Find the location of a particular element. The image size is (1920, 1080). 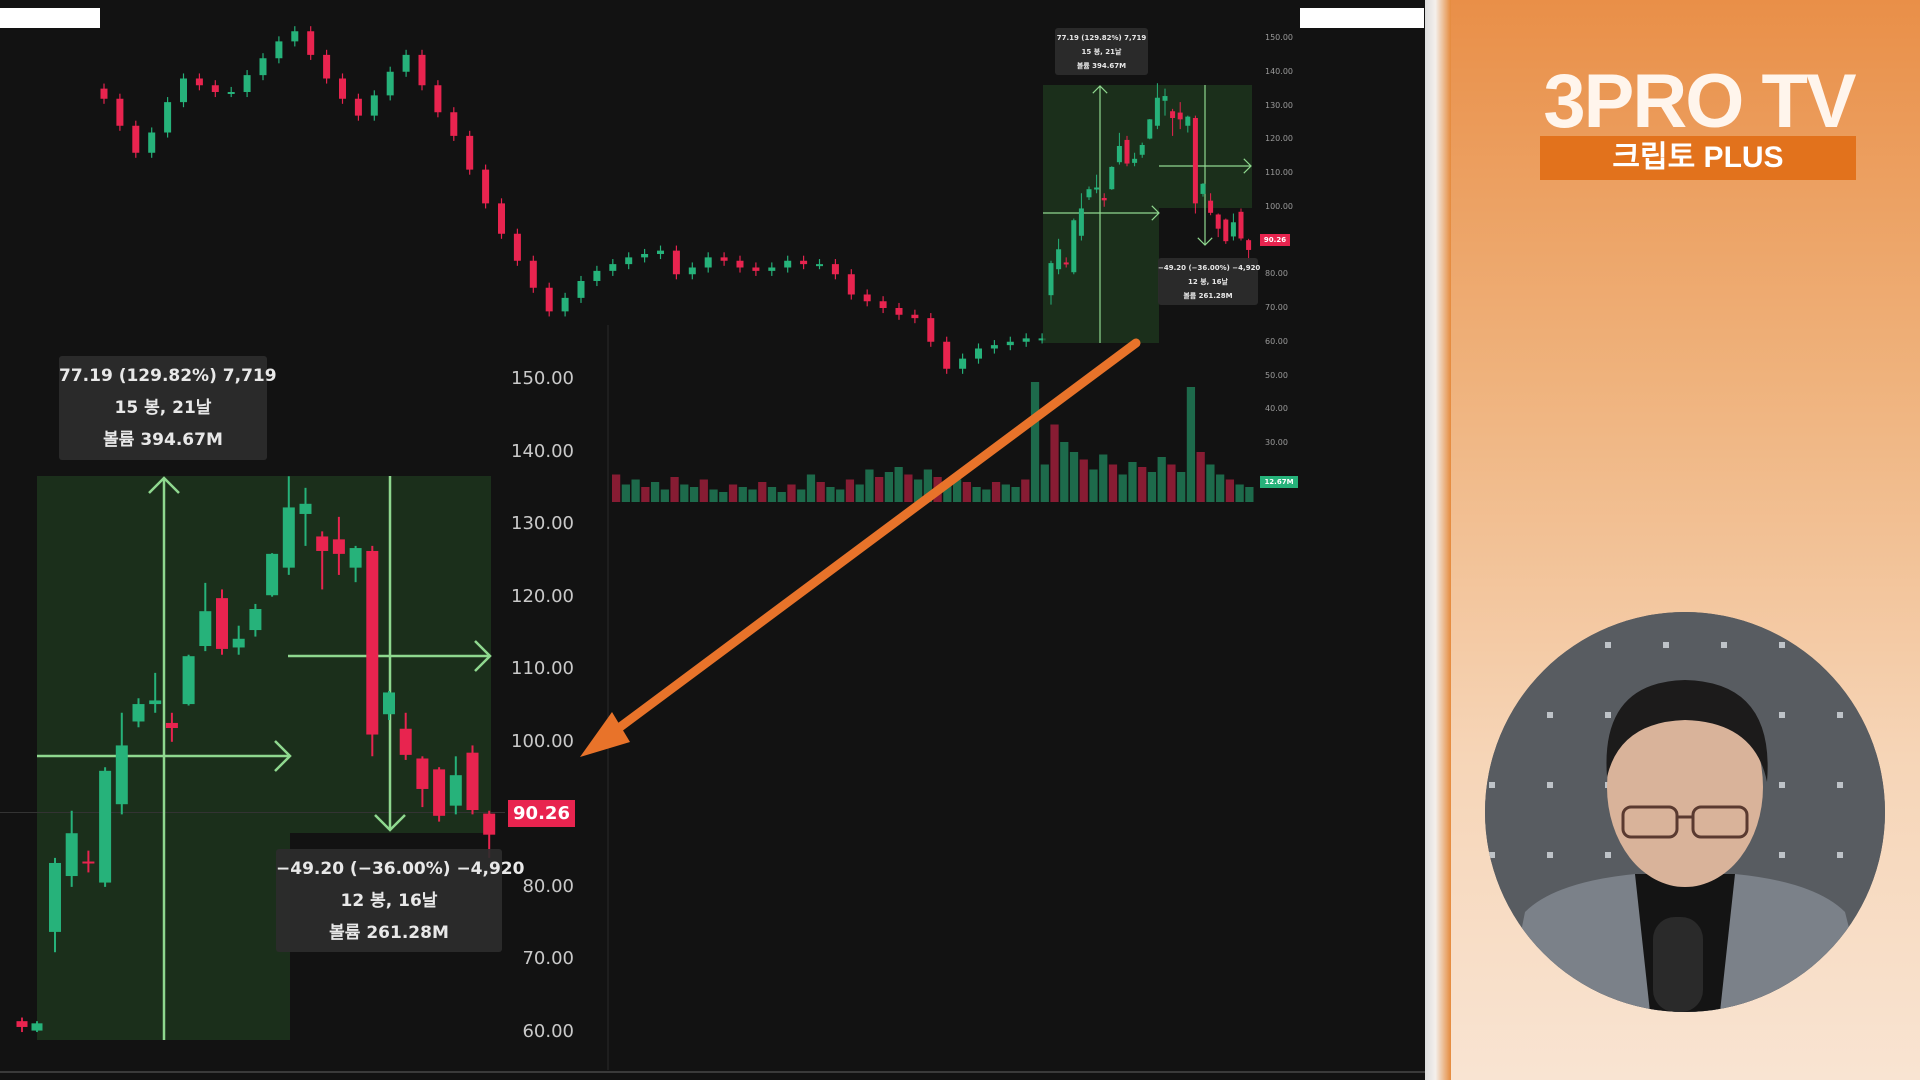

volume-bars is located at coordinates (933, 442).